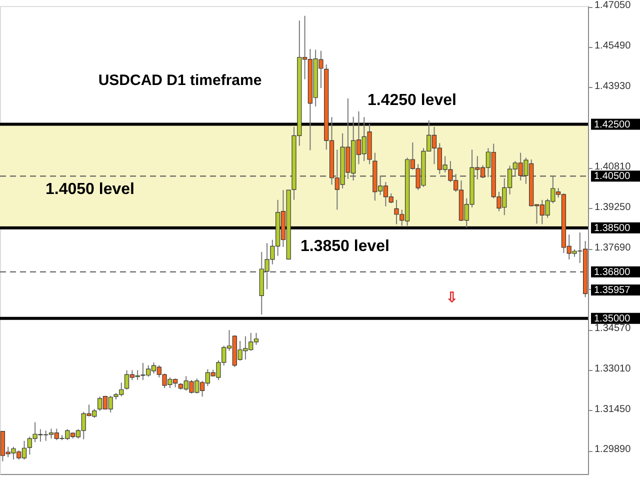  Describe the element at coordinates (452, 297) in the screenshot. I see `annotation: ⇩` at that location.